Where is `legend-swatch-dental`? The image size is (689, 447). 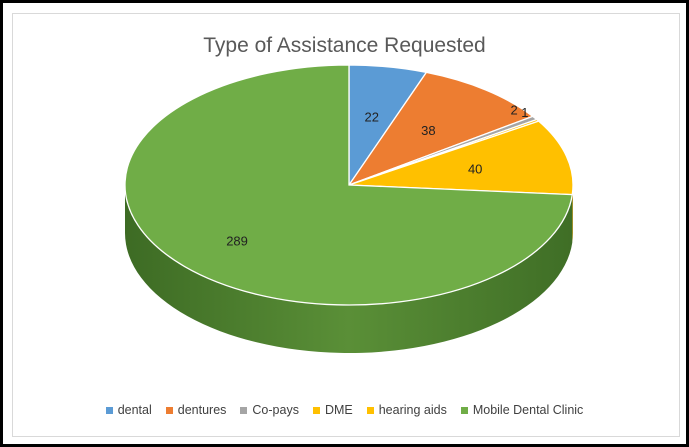
legend-swatch-dental is located at coordinates (109, 410).